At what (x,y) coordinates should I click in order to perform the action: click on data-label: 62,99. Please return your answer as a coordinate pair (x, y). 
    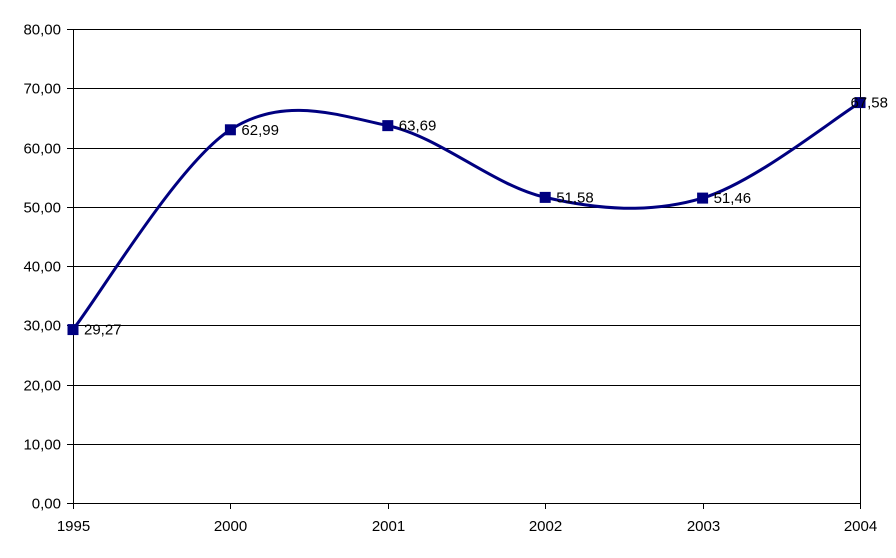
    Looking at the image, I should click on (260, 130).